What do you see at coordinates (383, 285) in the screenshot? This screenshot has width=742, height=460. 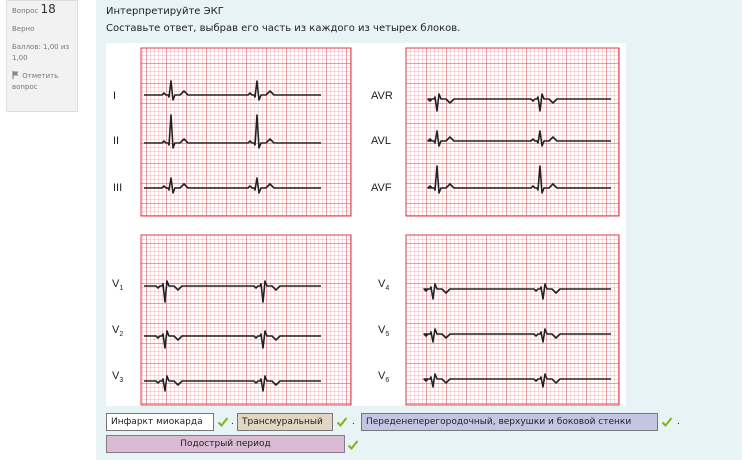 I see `ecg-lead-label: V4` at bounding box center [383, 285].